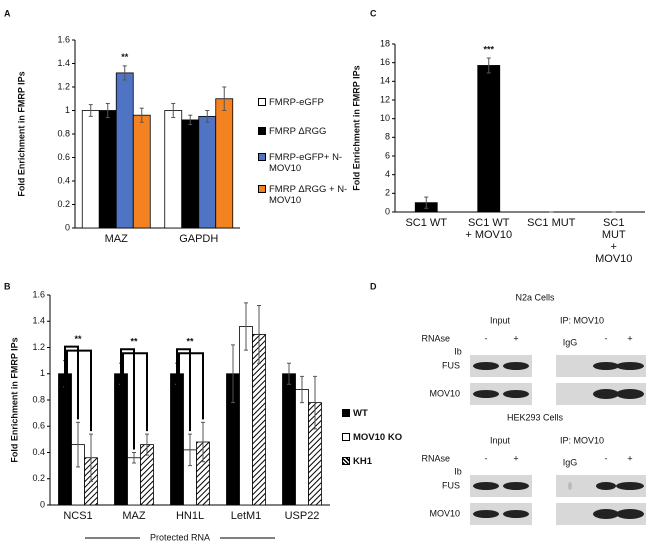 This screenshot has height=547, width=652. I want to click on x-tick-label: SC1 WT + MOV10, so click(489, 229).